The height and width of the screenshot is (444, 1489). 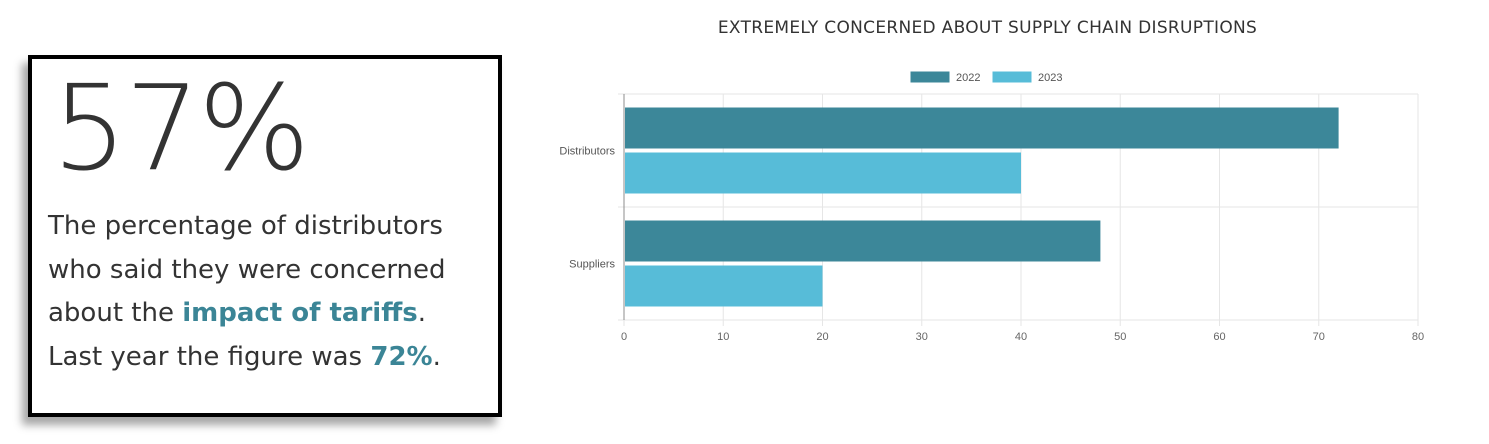 What do you see at coordinates (1418, 337) in the screenshot?
I see `x-tick-label: 80` at bounding box center [1418, 337].